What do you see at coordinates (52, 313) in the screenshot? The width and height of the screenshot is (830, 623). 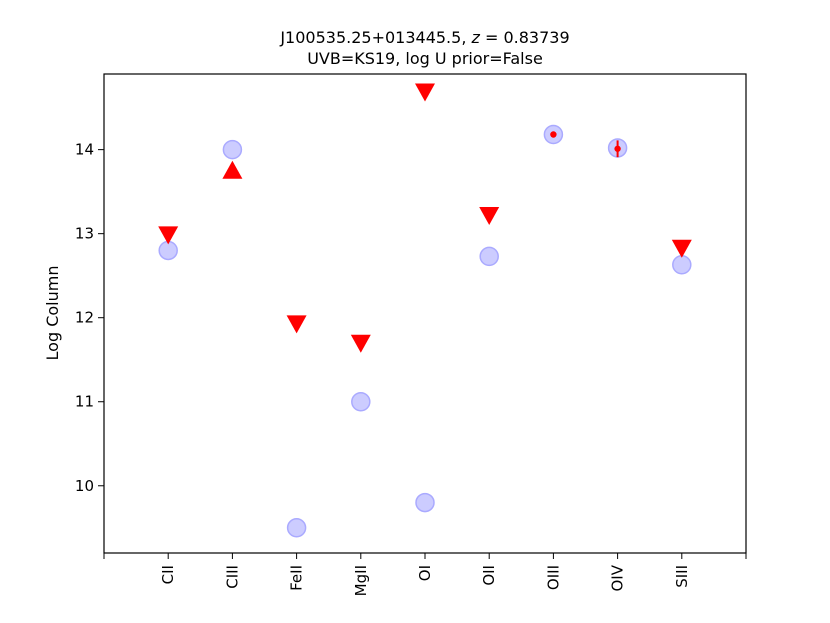 I see `y-axis-label: Log Column` at bounding box center [52, 313].